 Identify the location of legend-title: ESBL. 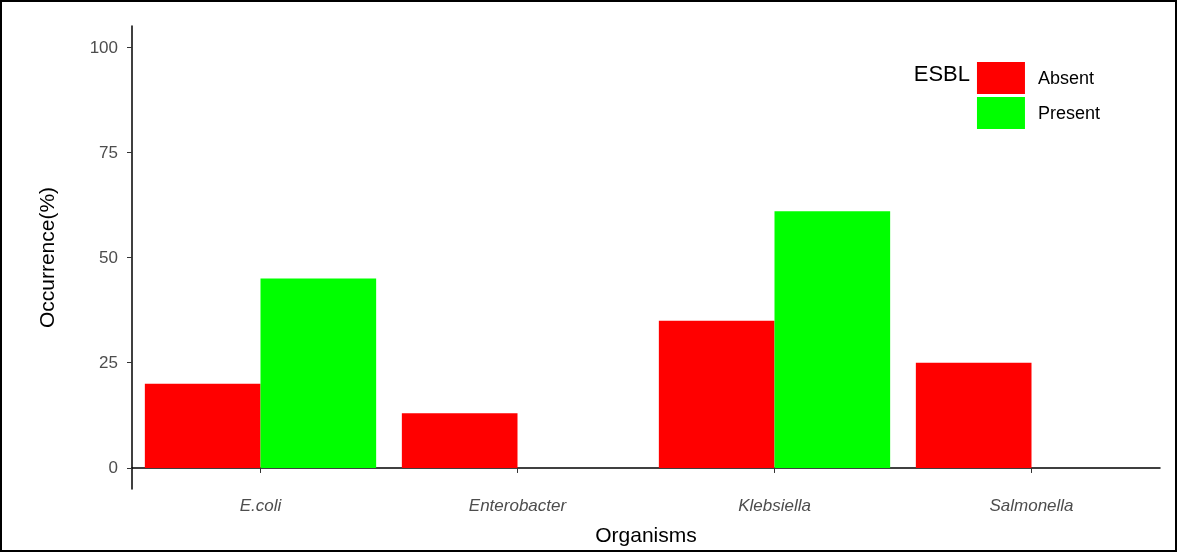
(942, 73).